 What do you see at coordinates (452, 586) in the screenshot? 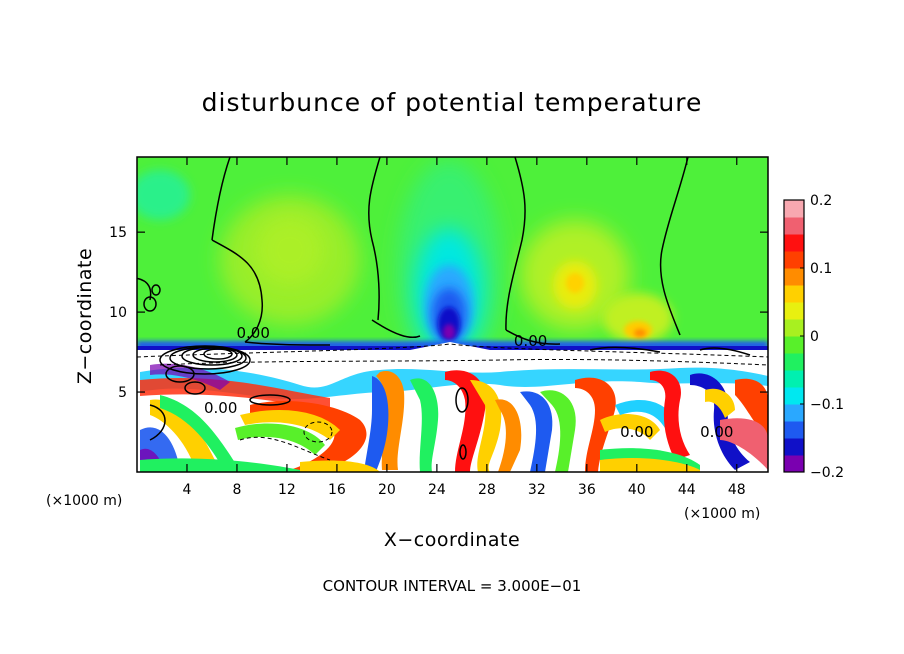
I see `contour-interval-text: CONTOUR INTERVAL = 3.000E−01` at bounding box center [452, 586].